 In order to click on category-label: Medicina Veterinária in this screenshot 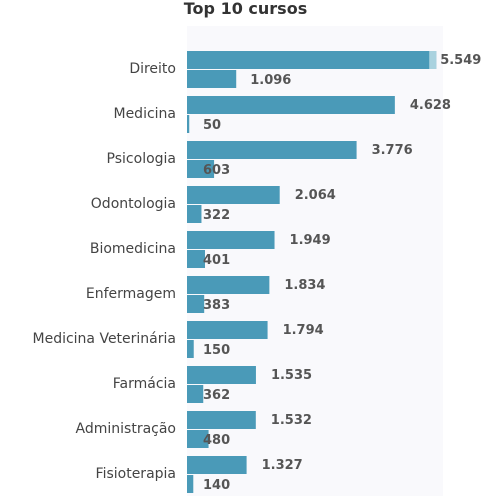, I will do `click(105, 339)`.